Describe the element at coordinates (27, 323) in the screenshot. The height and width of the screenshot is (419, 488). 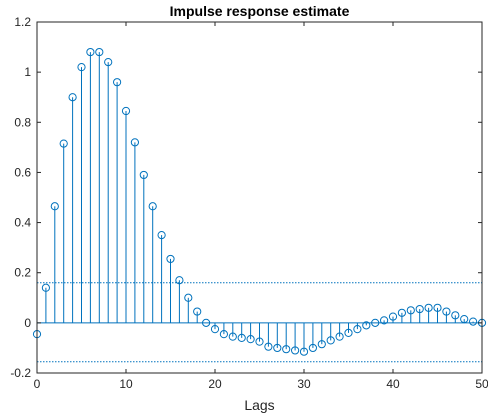
I see `y-tick-label: 0` at that location.